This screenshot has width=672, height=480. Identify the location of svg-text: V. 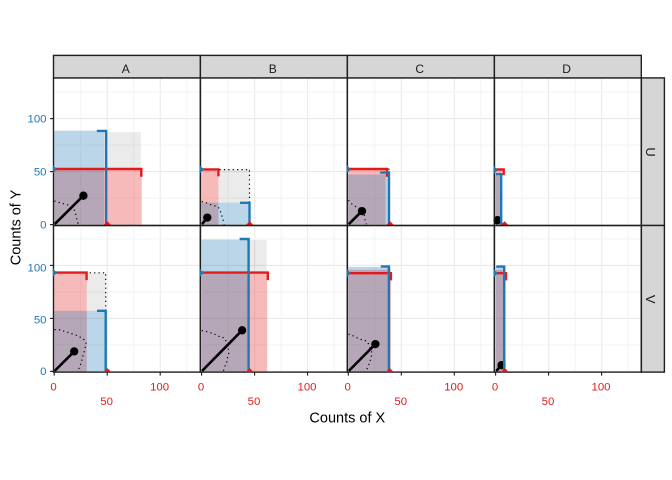
(650, 299).